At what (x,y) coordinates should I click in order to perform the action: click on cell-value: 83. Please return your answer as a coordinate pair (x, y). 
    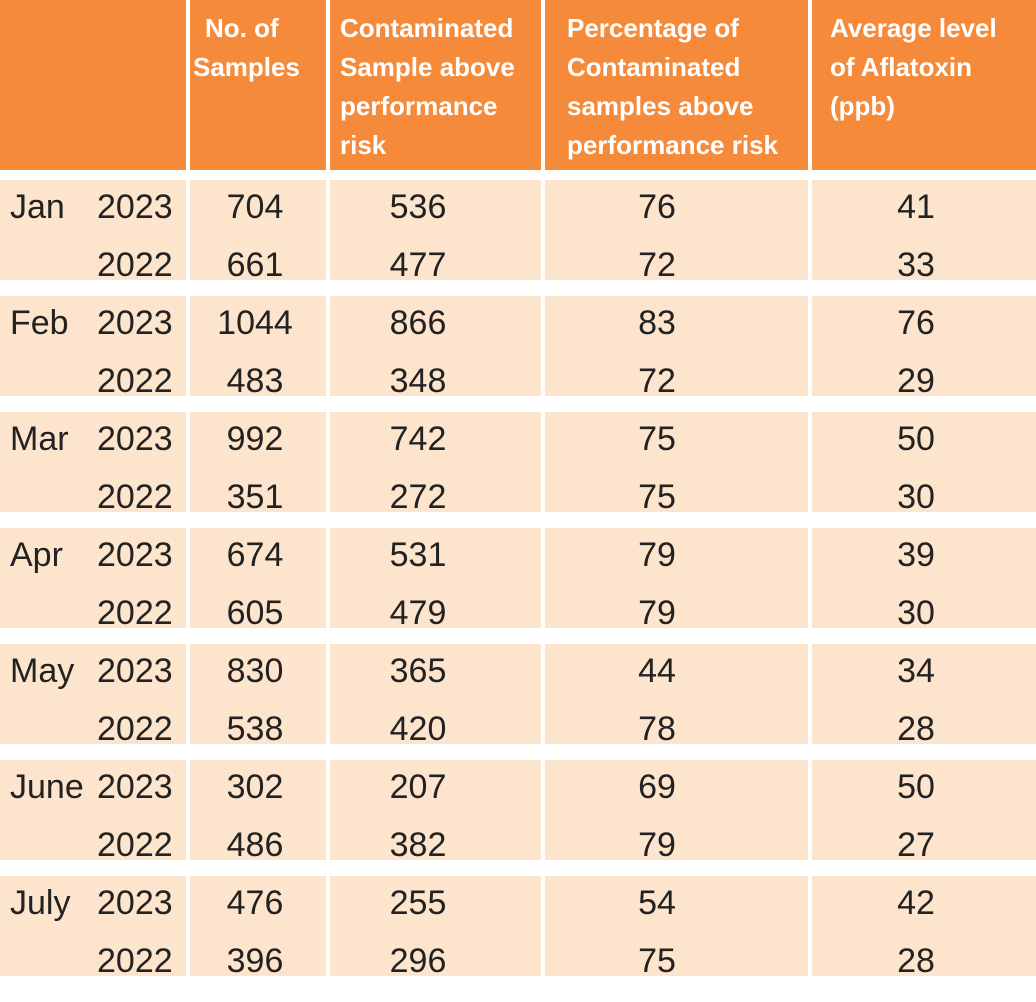
    Looking at the image, I should click on (657, 323).